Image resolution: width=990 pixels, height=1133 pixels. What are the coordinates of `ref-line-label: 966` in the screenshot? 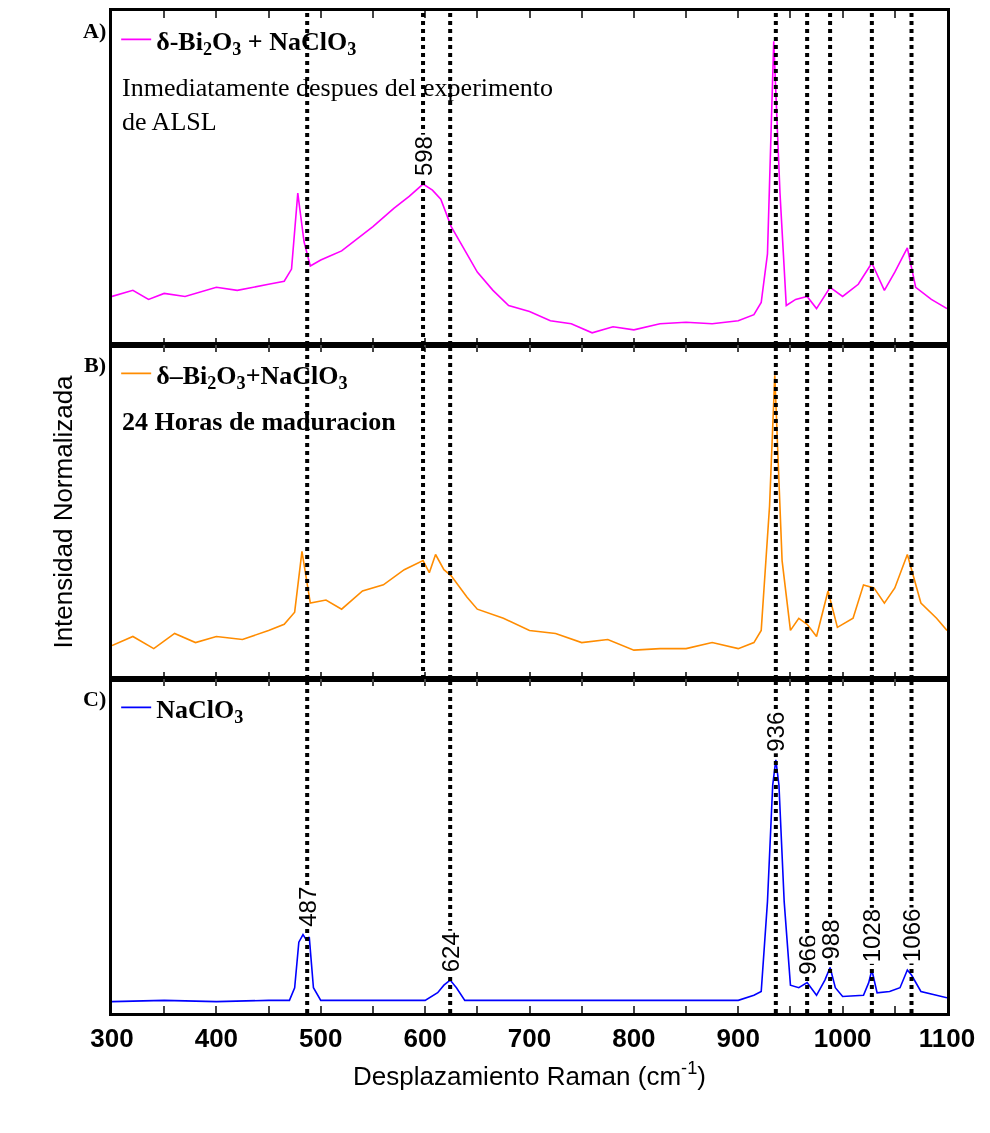 It's located at (807, 954).